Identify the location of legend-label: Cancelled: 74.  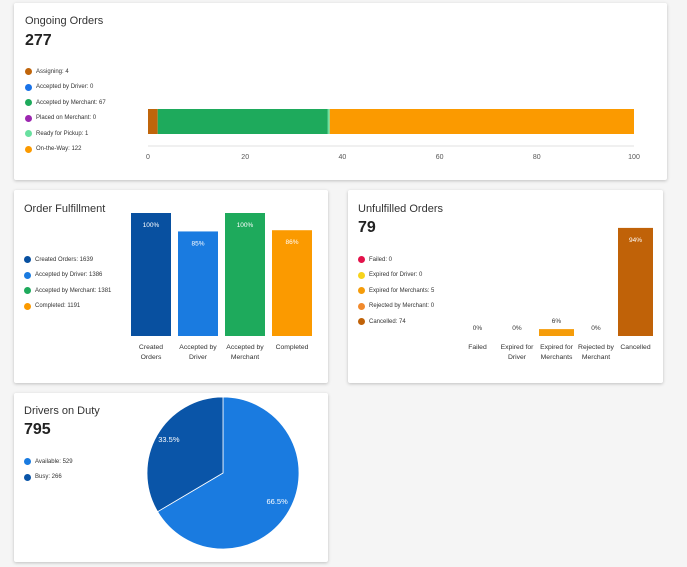
(387, 321).